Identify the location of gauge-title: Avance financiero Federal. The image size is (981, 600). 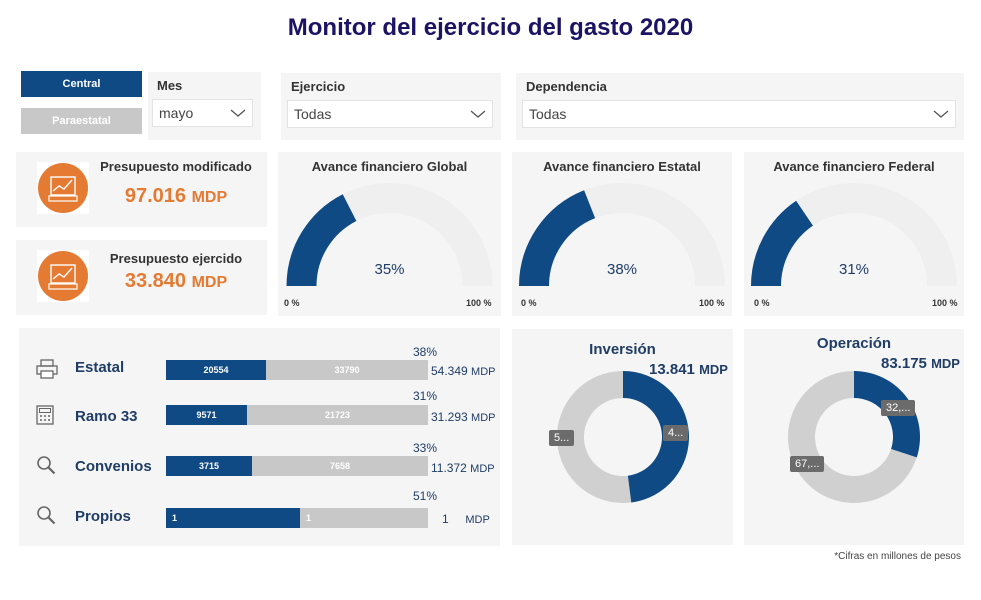
(854, 166).